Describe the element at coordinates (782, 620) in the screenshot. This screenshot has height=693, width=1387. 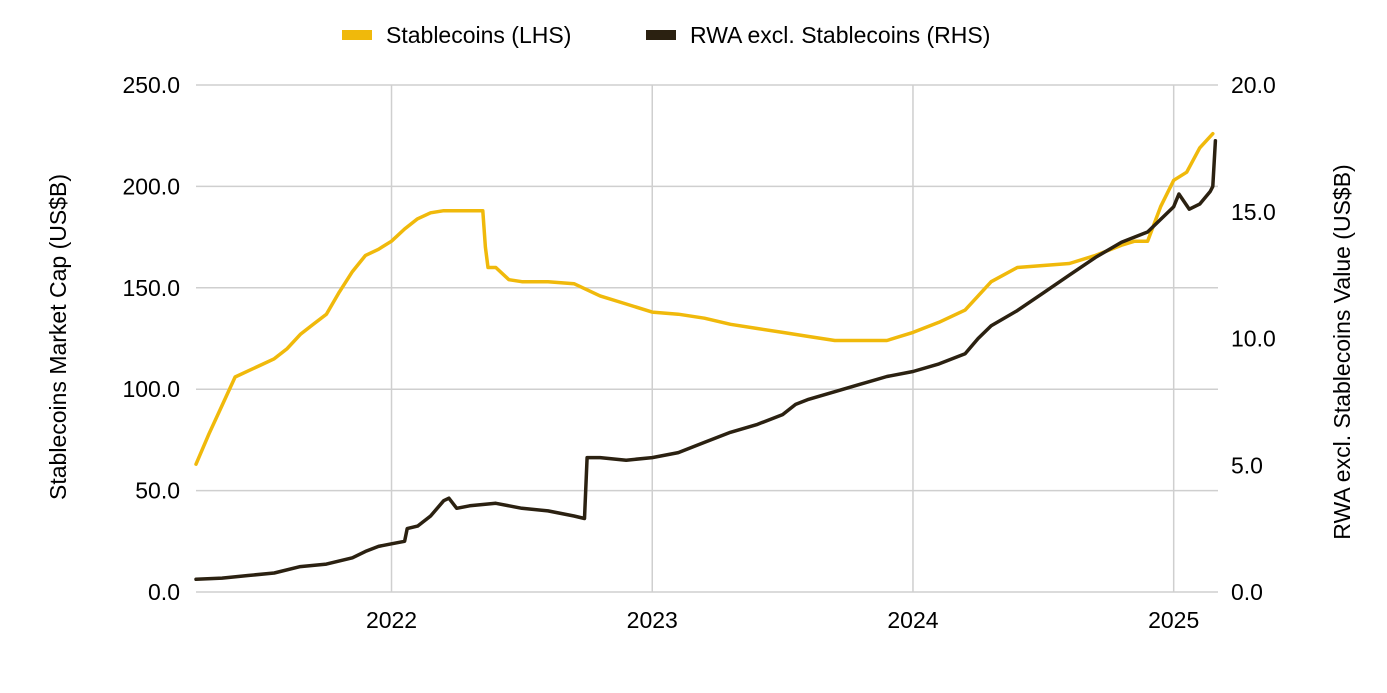
I see `x-axis-ticks: 2022 2023 2024 2025` at that location.